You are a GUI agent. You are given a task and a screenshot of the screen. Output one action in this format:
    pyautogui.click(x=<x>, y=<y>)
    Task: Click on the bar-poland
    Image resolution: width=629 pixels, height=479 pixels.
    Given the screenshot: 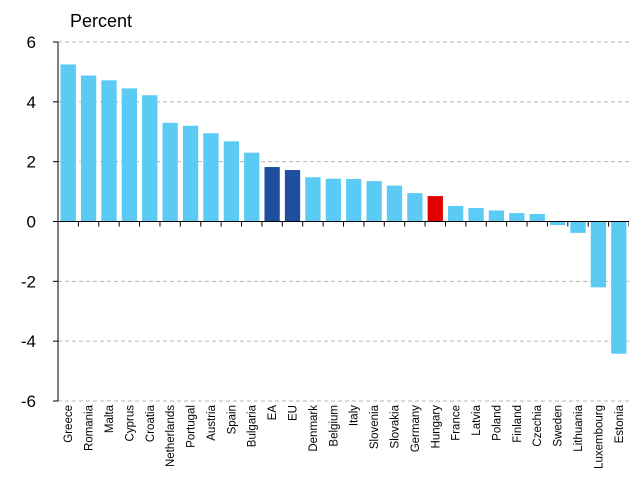 What is the action you would take?
    pyautogui.click(x=496, y=216)
    